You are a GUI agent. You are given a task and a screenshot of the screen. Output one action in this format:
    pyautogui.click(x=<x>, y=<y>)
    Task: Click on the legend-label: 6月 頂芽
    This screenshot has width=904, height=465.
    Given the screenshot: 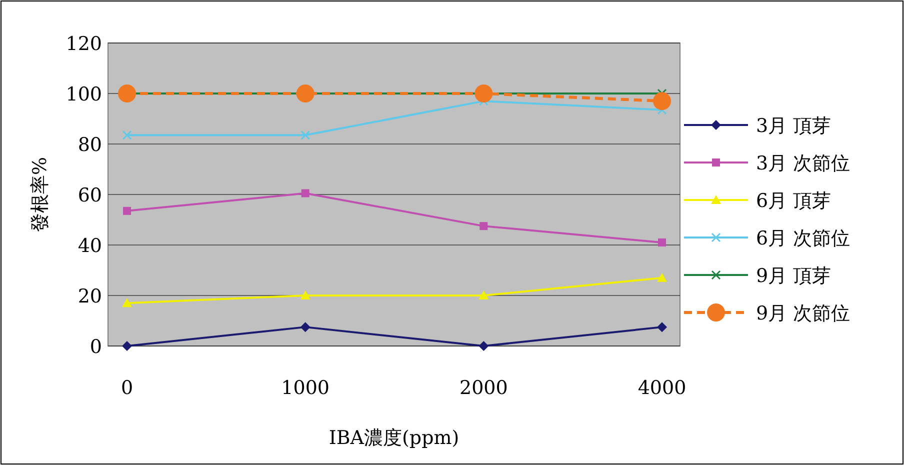 What is the action you would take?
    pyautogui.click(x=794, y=201)
    